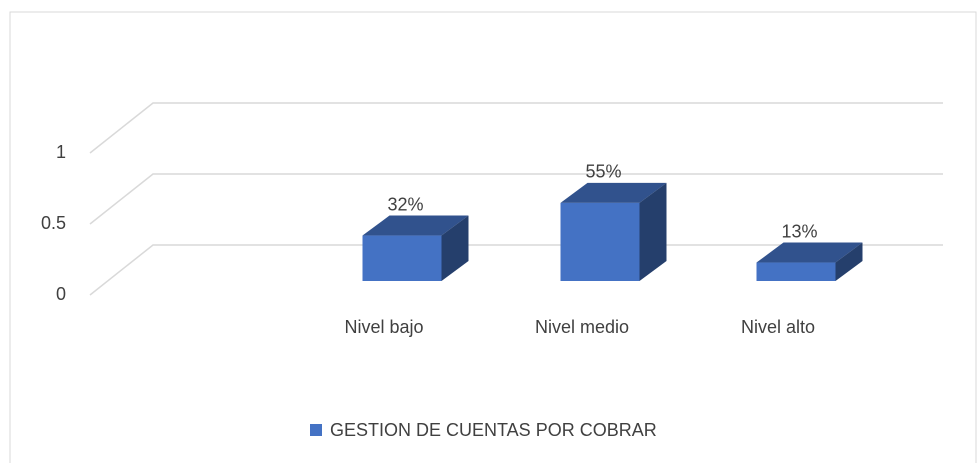 Image resolution: width=978 pixels, height=463 pixels. I want to click on data-label: 32%, so click(405, 204).